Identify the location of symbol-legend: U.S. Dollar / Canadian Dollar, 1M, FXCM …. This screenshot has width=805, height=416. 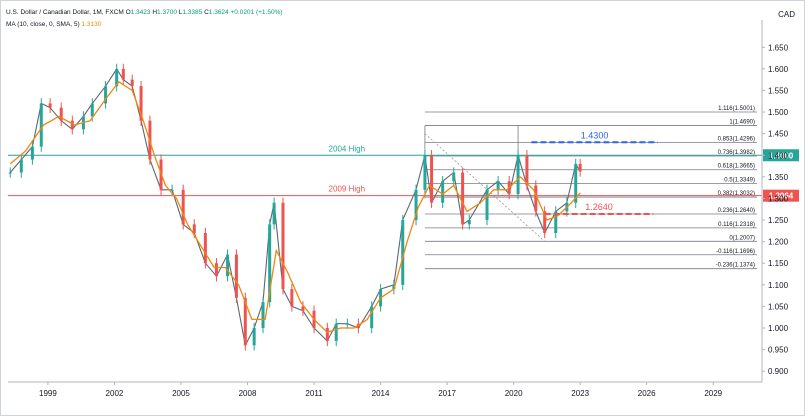
(144, 12).